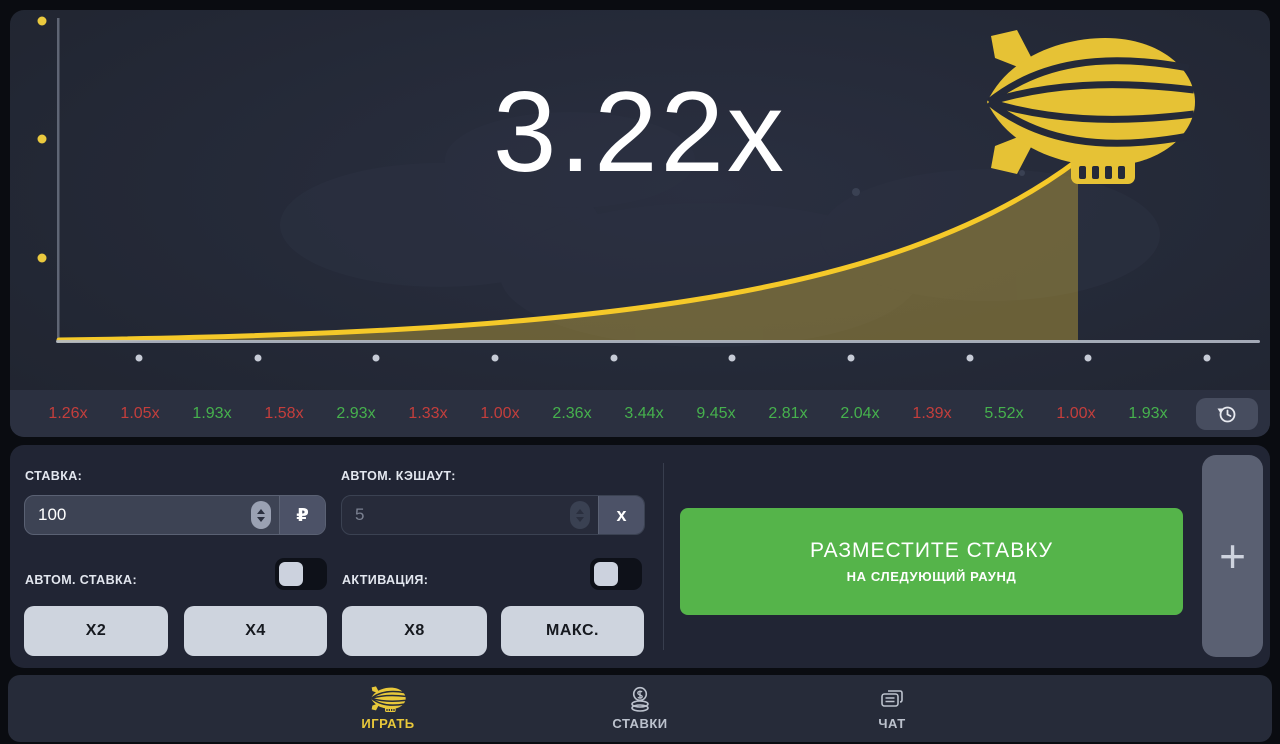 The width and height of the screenshot is (1280, 744). Describe the element at coordinates (580, 515) in the screenshot. I see `auto-cashout-stepper` at that location.